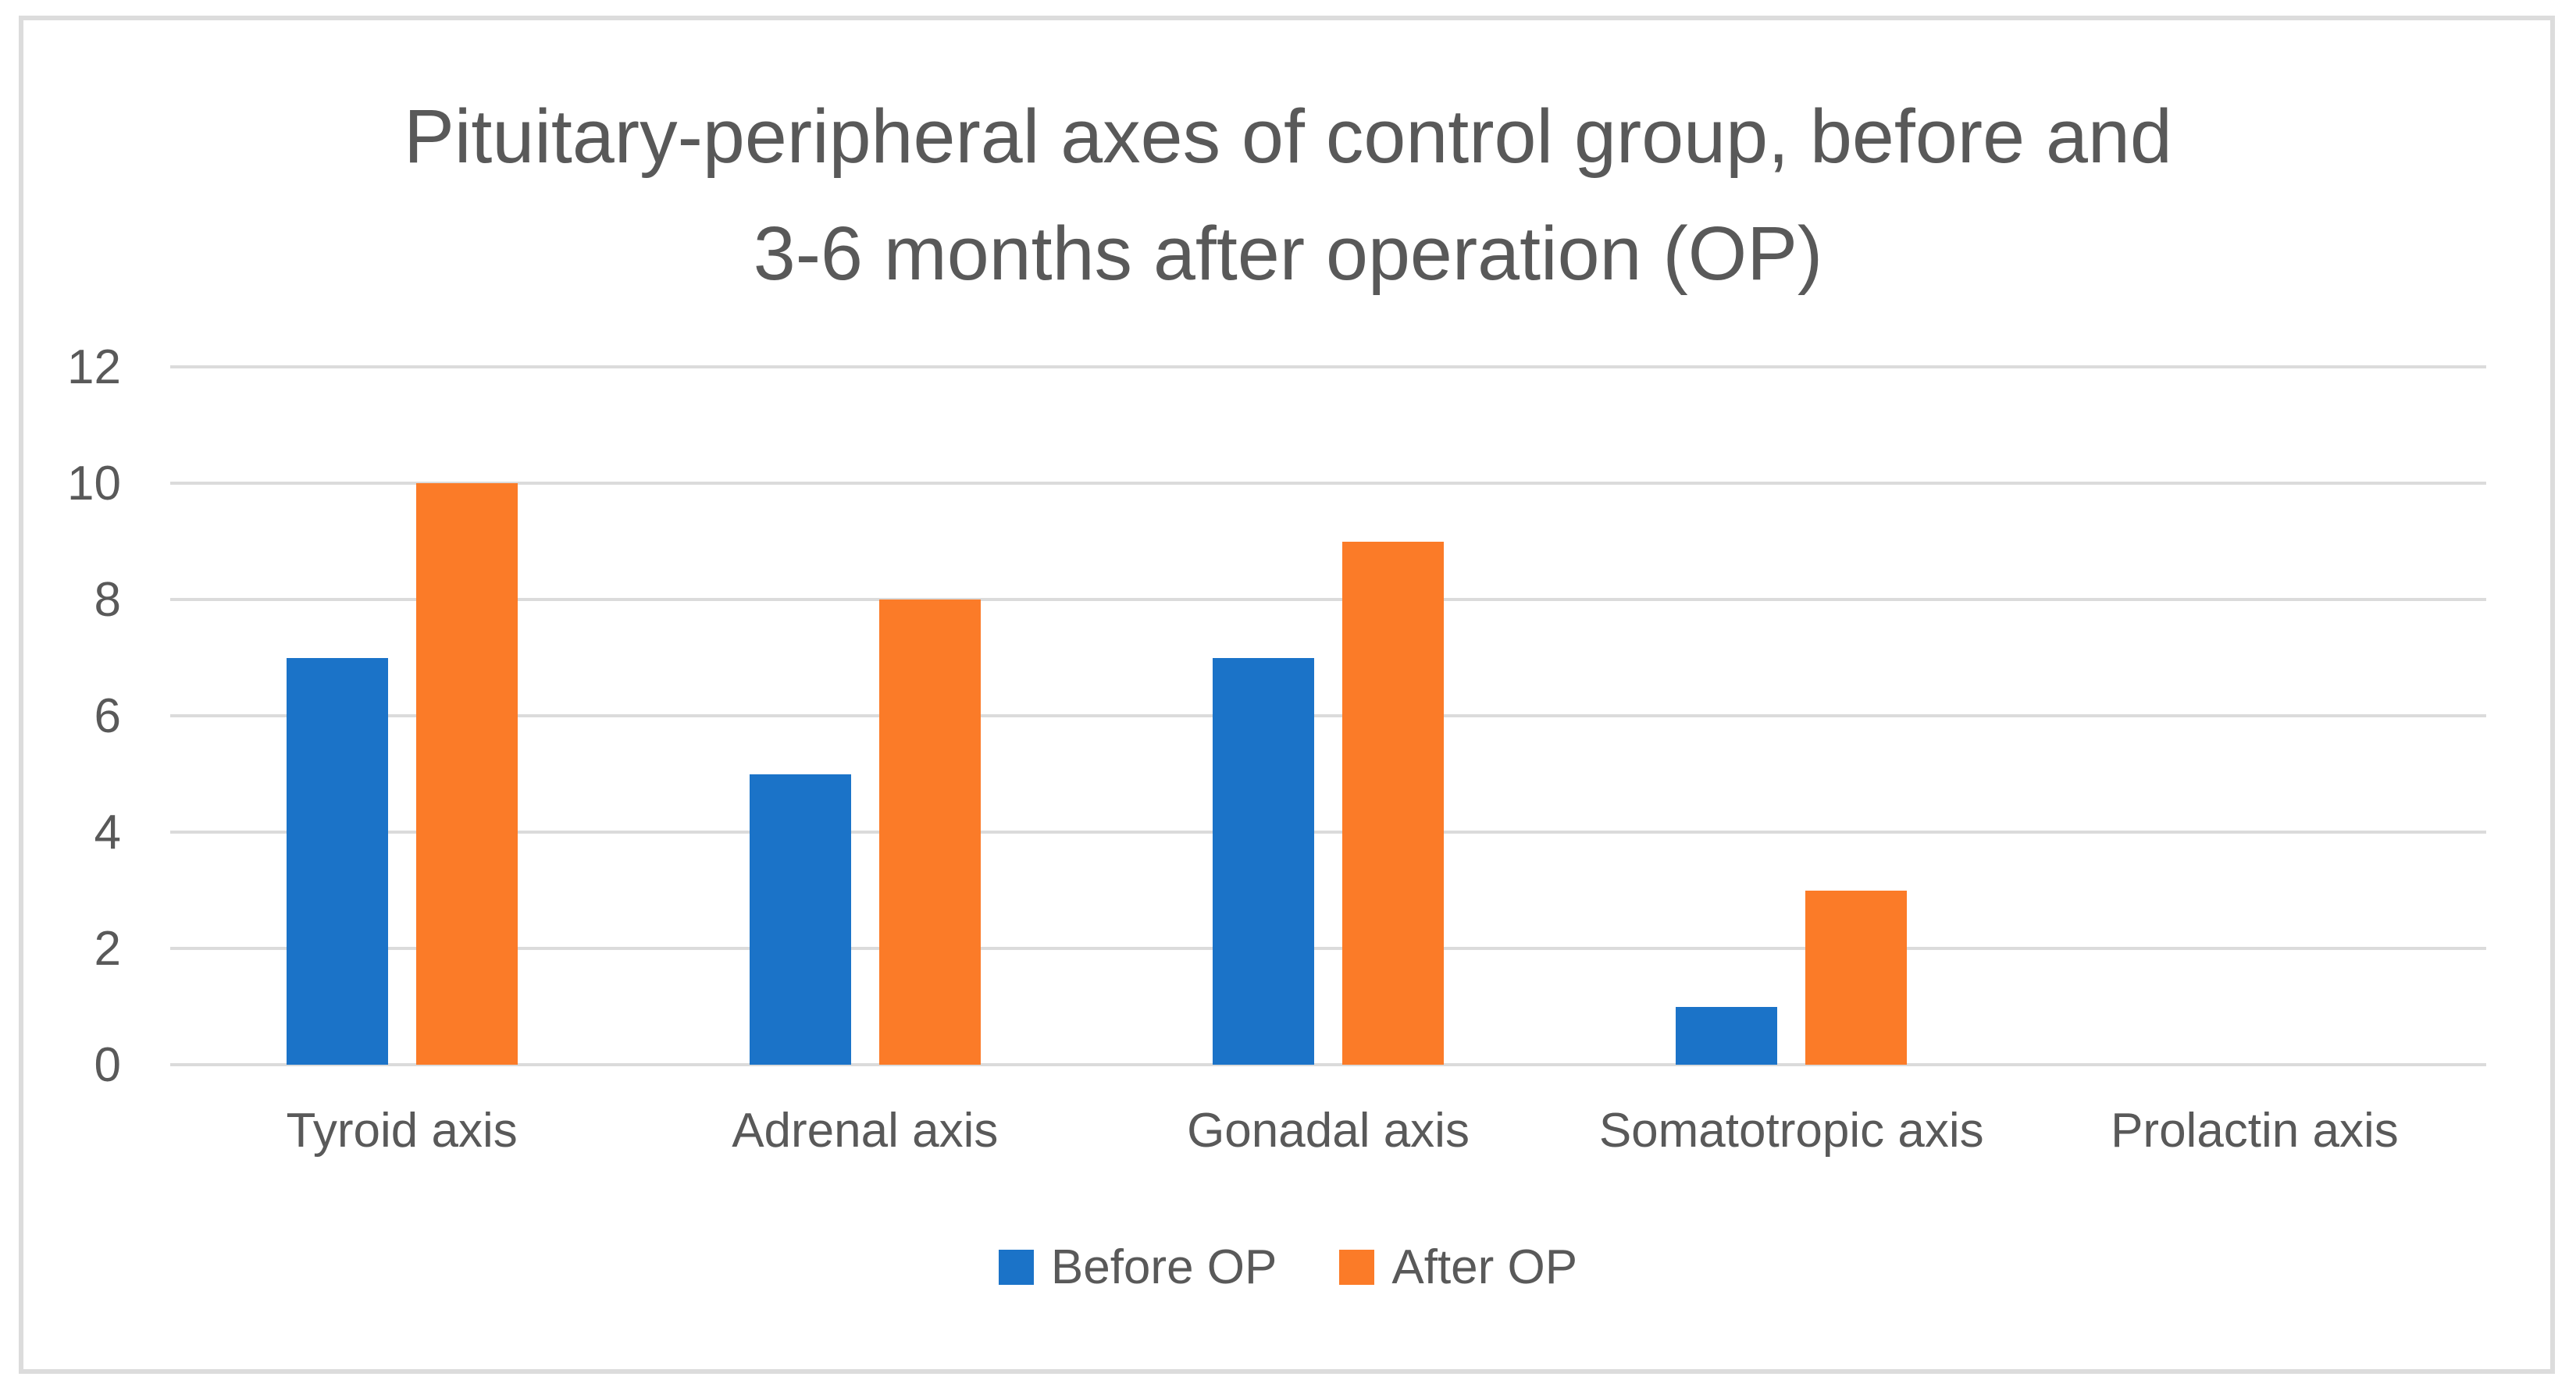 Image resolution: width=2576 pixels, height=1391 pixels. I want to click on bar-before-op-tyroid-axis, so click(337, 861).